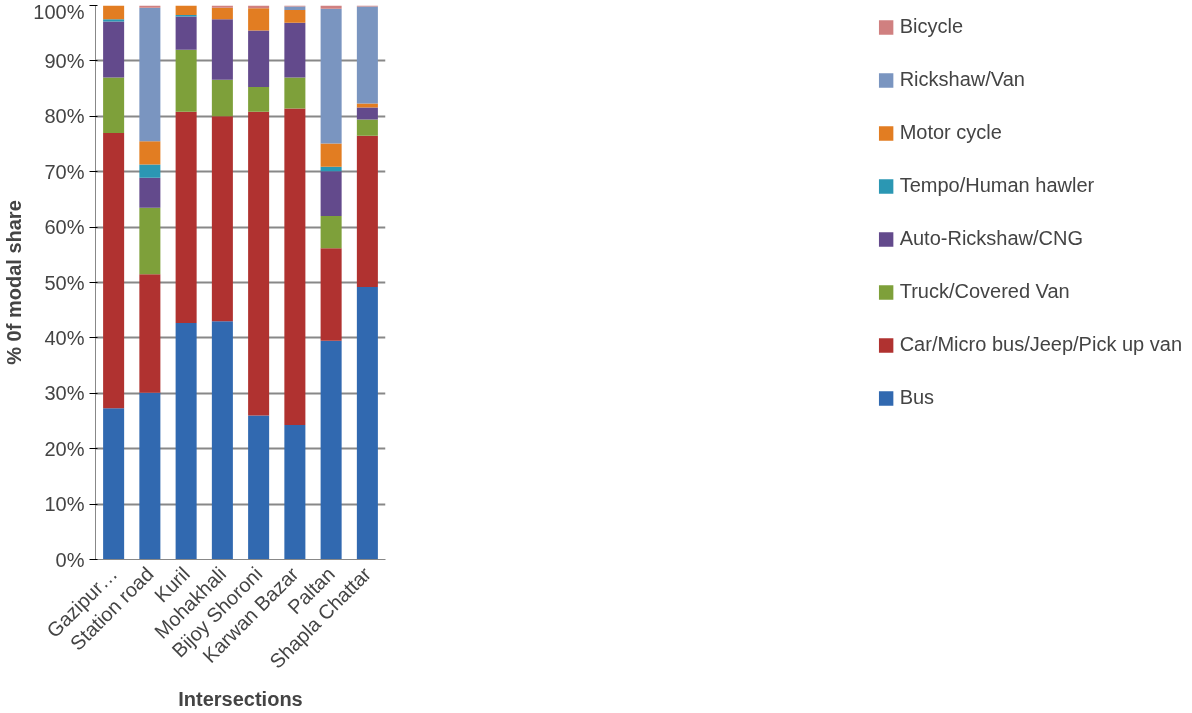 This screenshot has width=1192, height=713. Describe the element at coordinates (64, 448) in the screenshot. I see `y-tick-label: 20%` at that location.